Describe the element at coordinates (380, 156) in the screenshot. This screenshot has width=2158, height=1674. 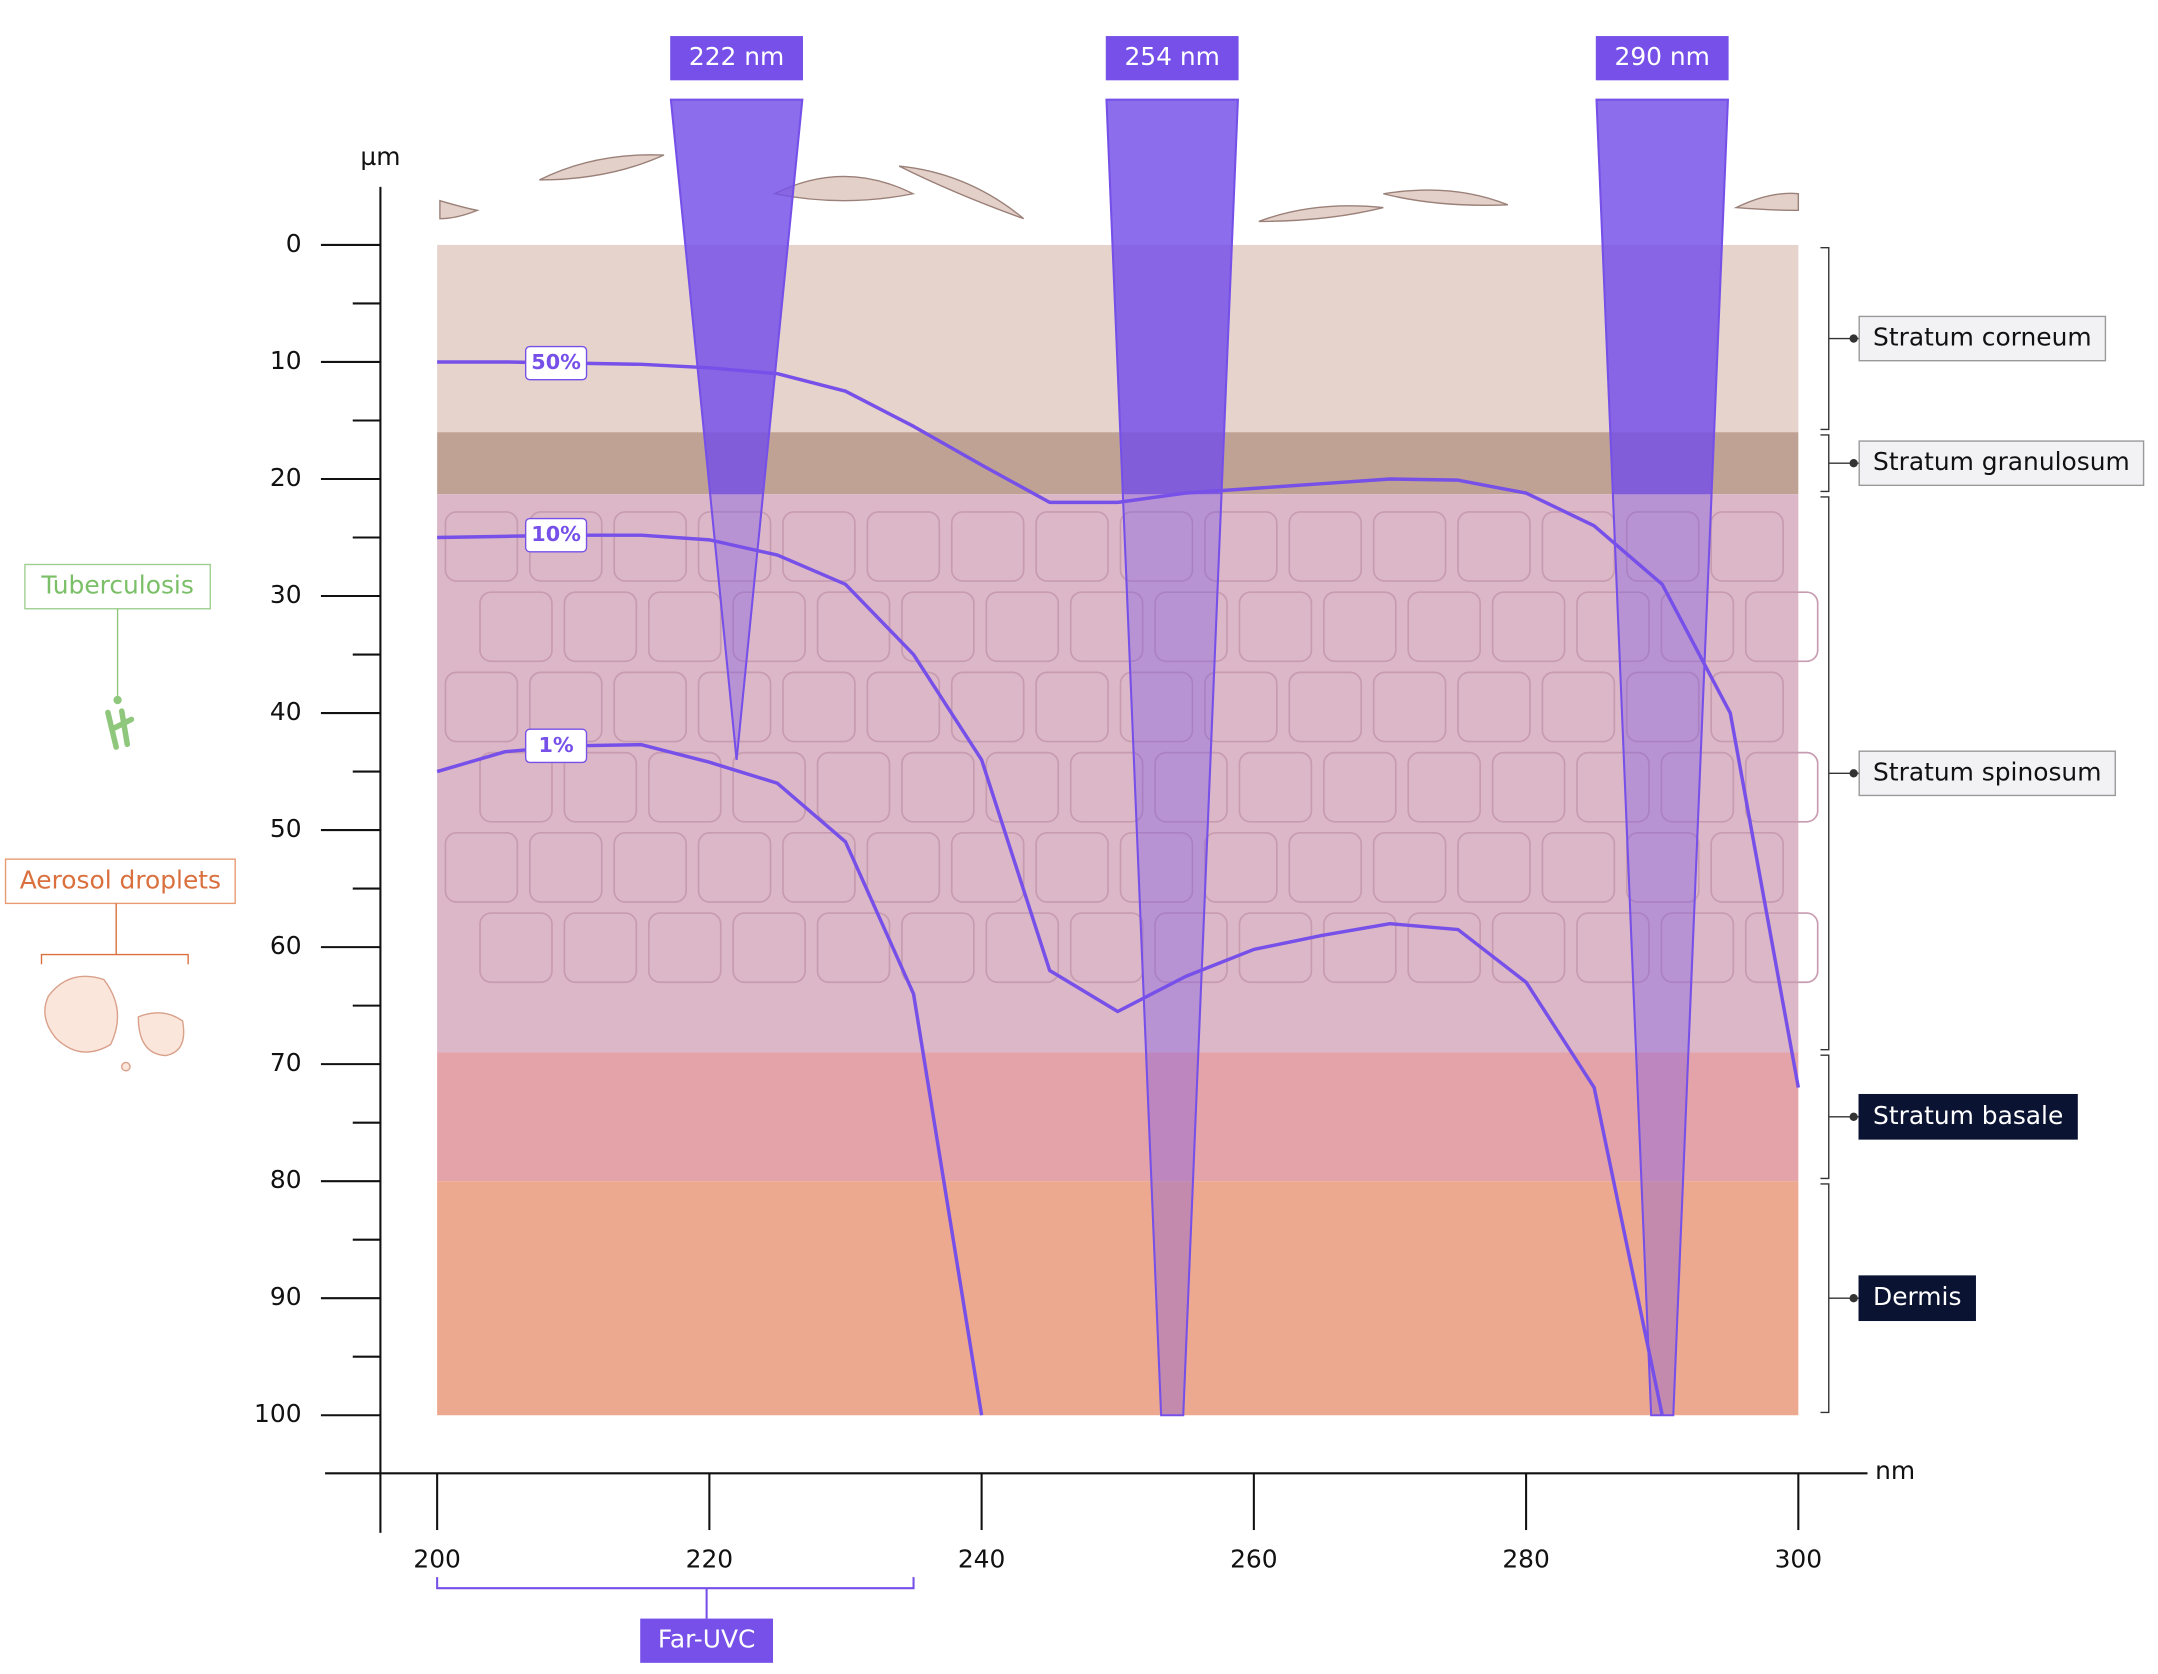
I see `y-unit: µm` at that location.